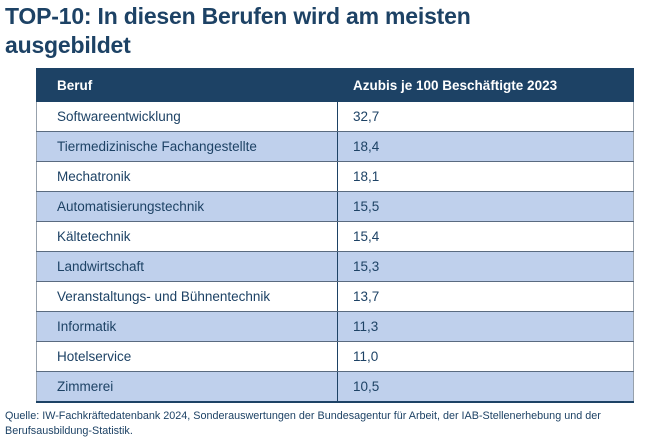 This screenshot has width=668, height=444. I want to click on beruf-cell: Tiermedizinische Fachangestellte, so click(187, 146).